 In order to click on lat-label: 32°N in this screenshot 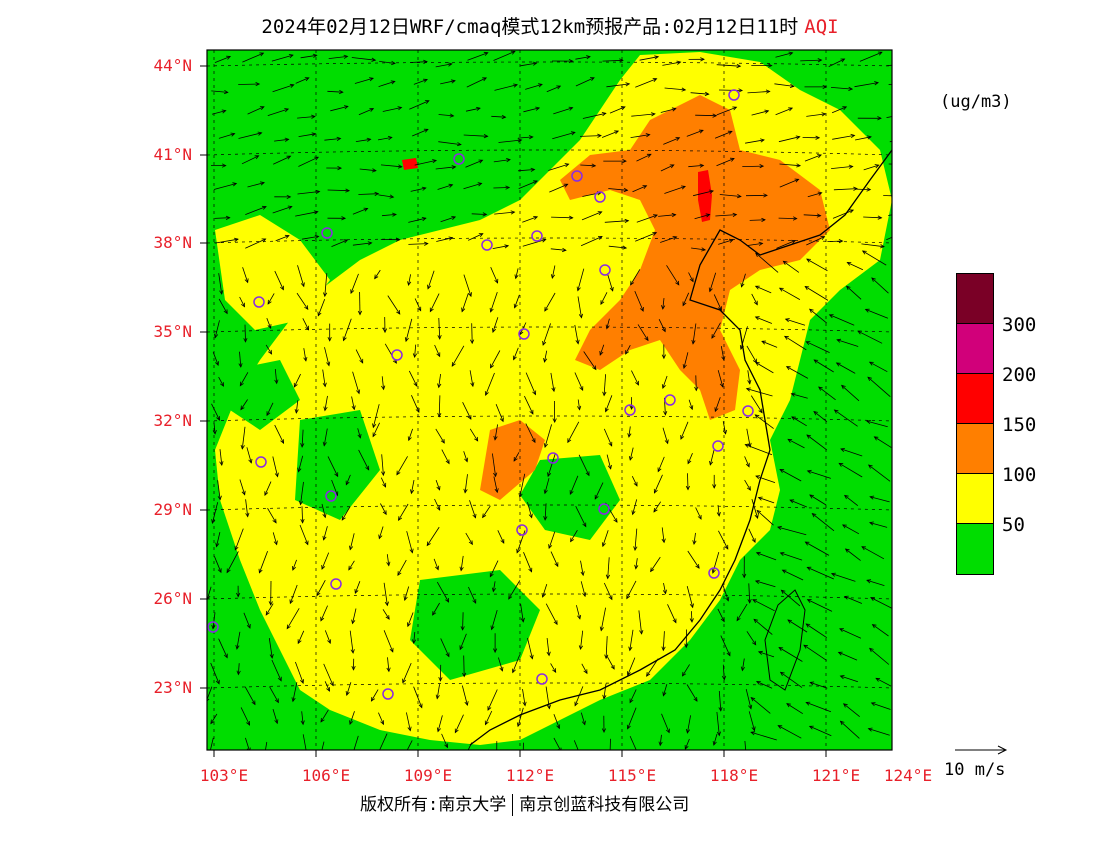, I will do `click(172, 420)`.